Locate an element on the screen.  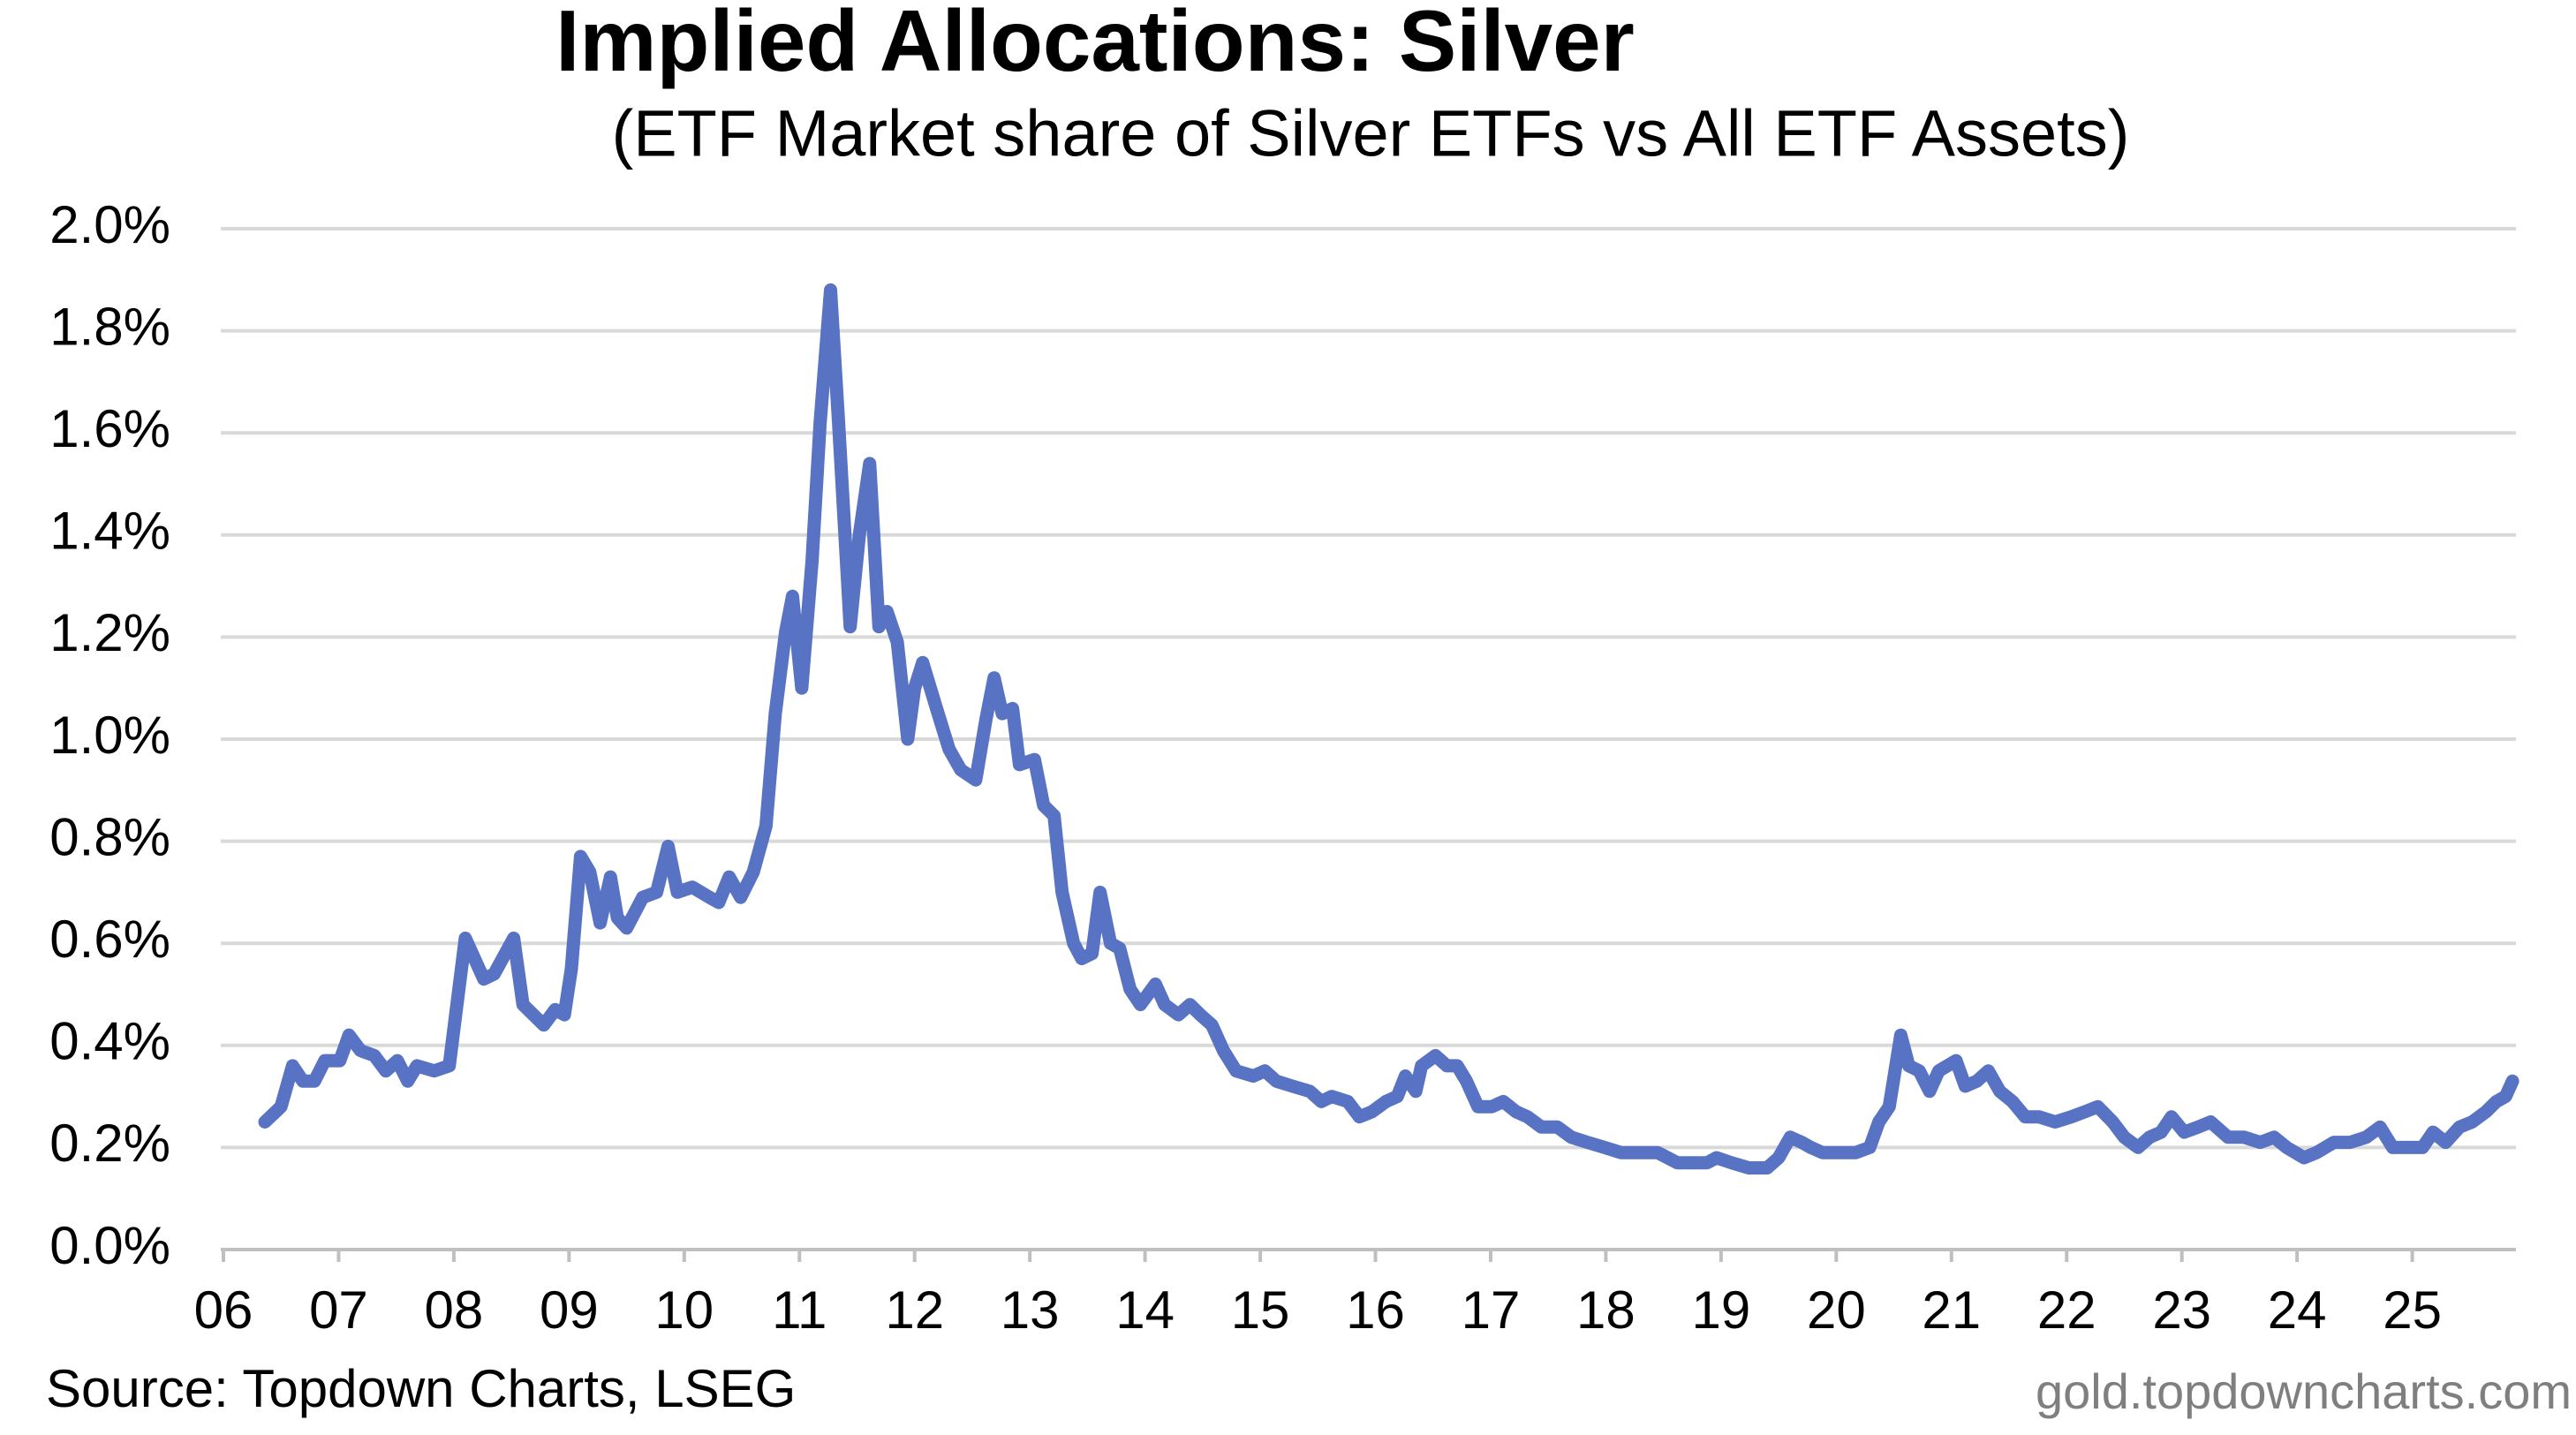
y-tick-label: 1.4% is located at coordinates (109, 531).